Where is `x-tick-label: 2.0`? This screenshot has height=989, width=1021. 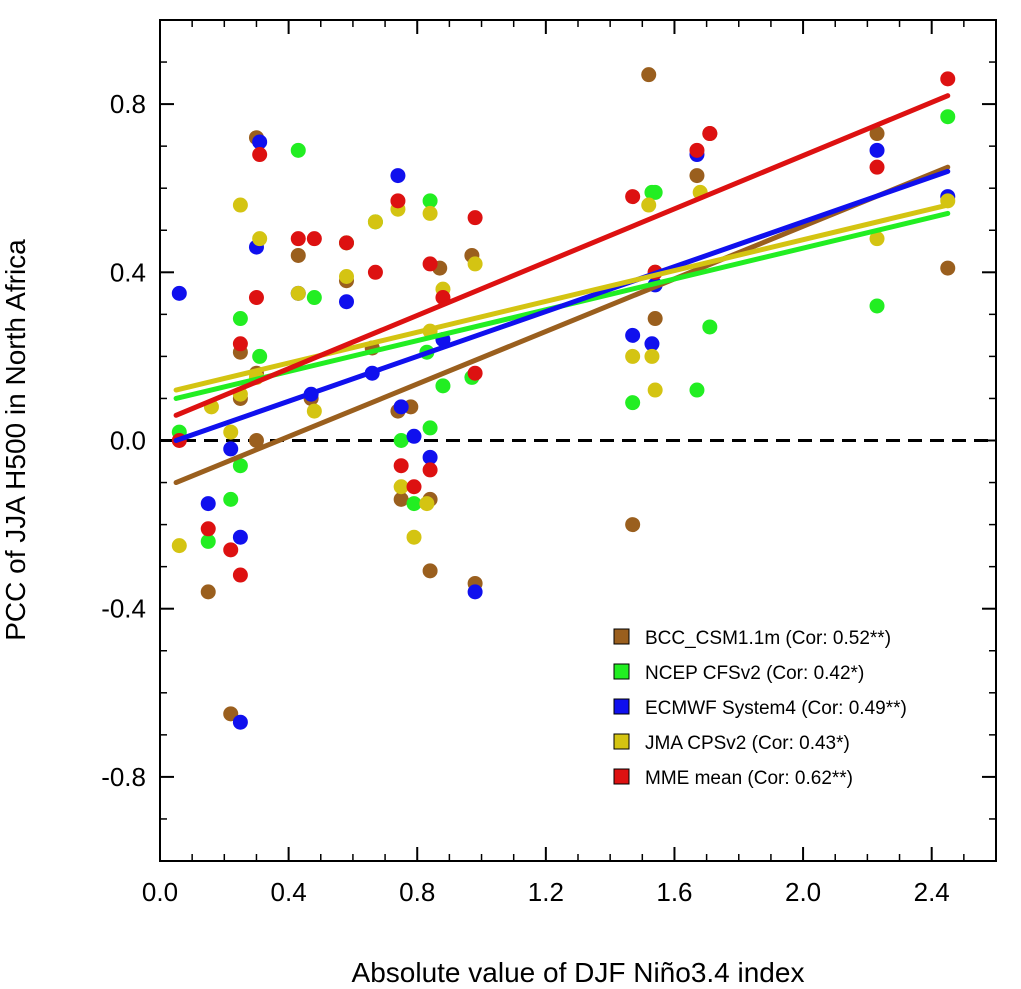
x-tick-label: 2.0 is located at coordinates (803, 892).